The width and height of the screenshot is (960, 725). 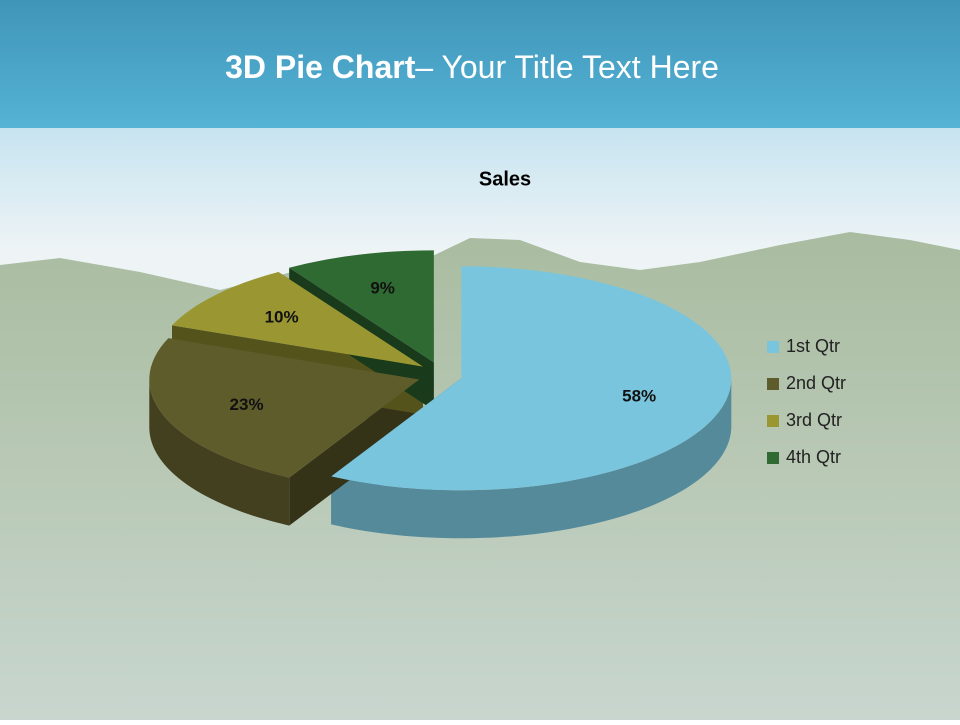 I want to click on title-rest: – Your Title Text Here, so click(x=567, y=67).